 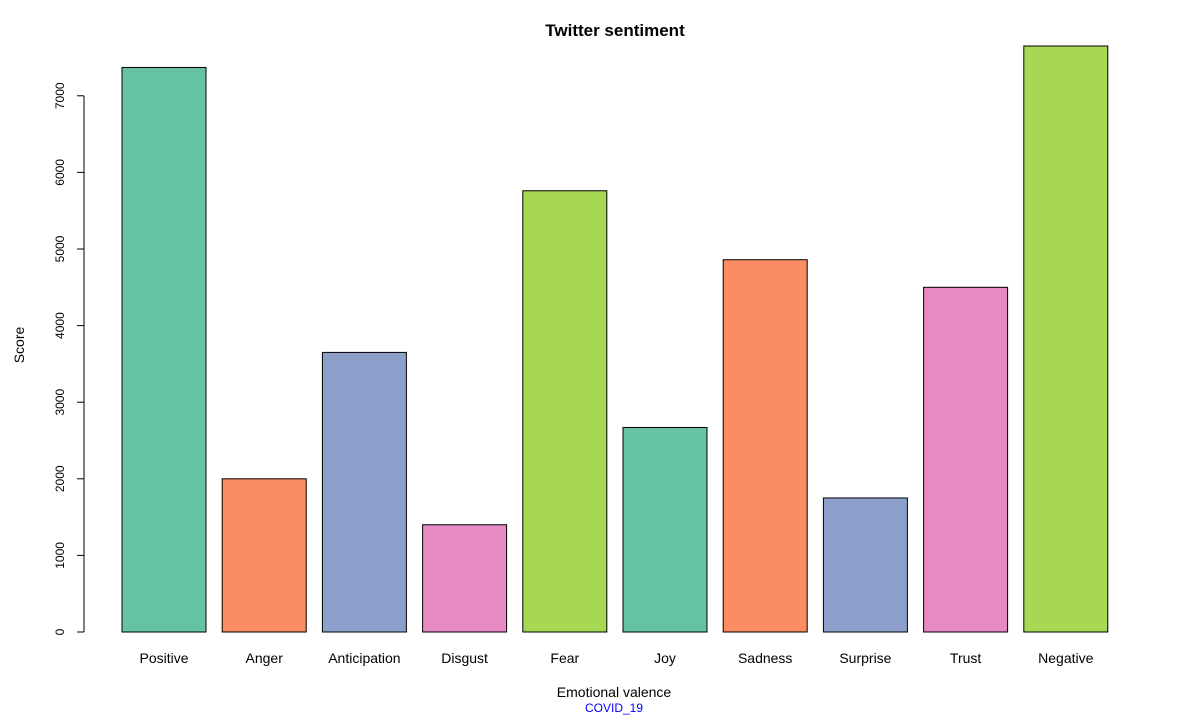 I want to click on y-tick-label: 4000, so click(x=60, y=325).